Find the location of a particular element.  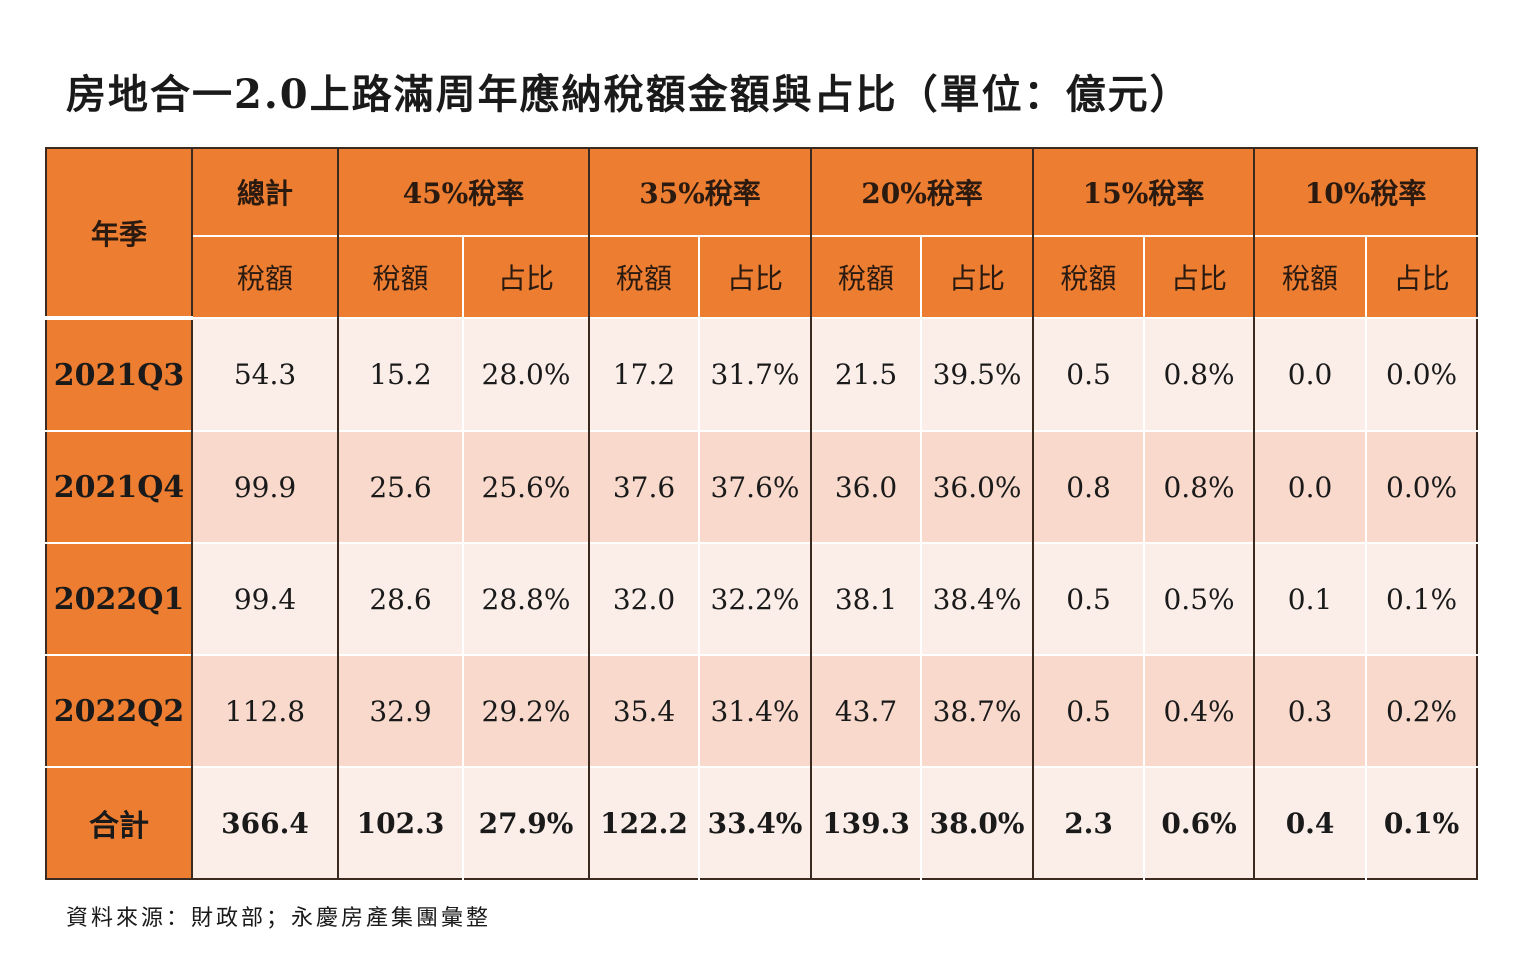

page-title: 房地合一2.0上路滿周年應納稅額金額與占比（單位：億元） is located at coordinates (629, 94).